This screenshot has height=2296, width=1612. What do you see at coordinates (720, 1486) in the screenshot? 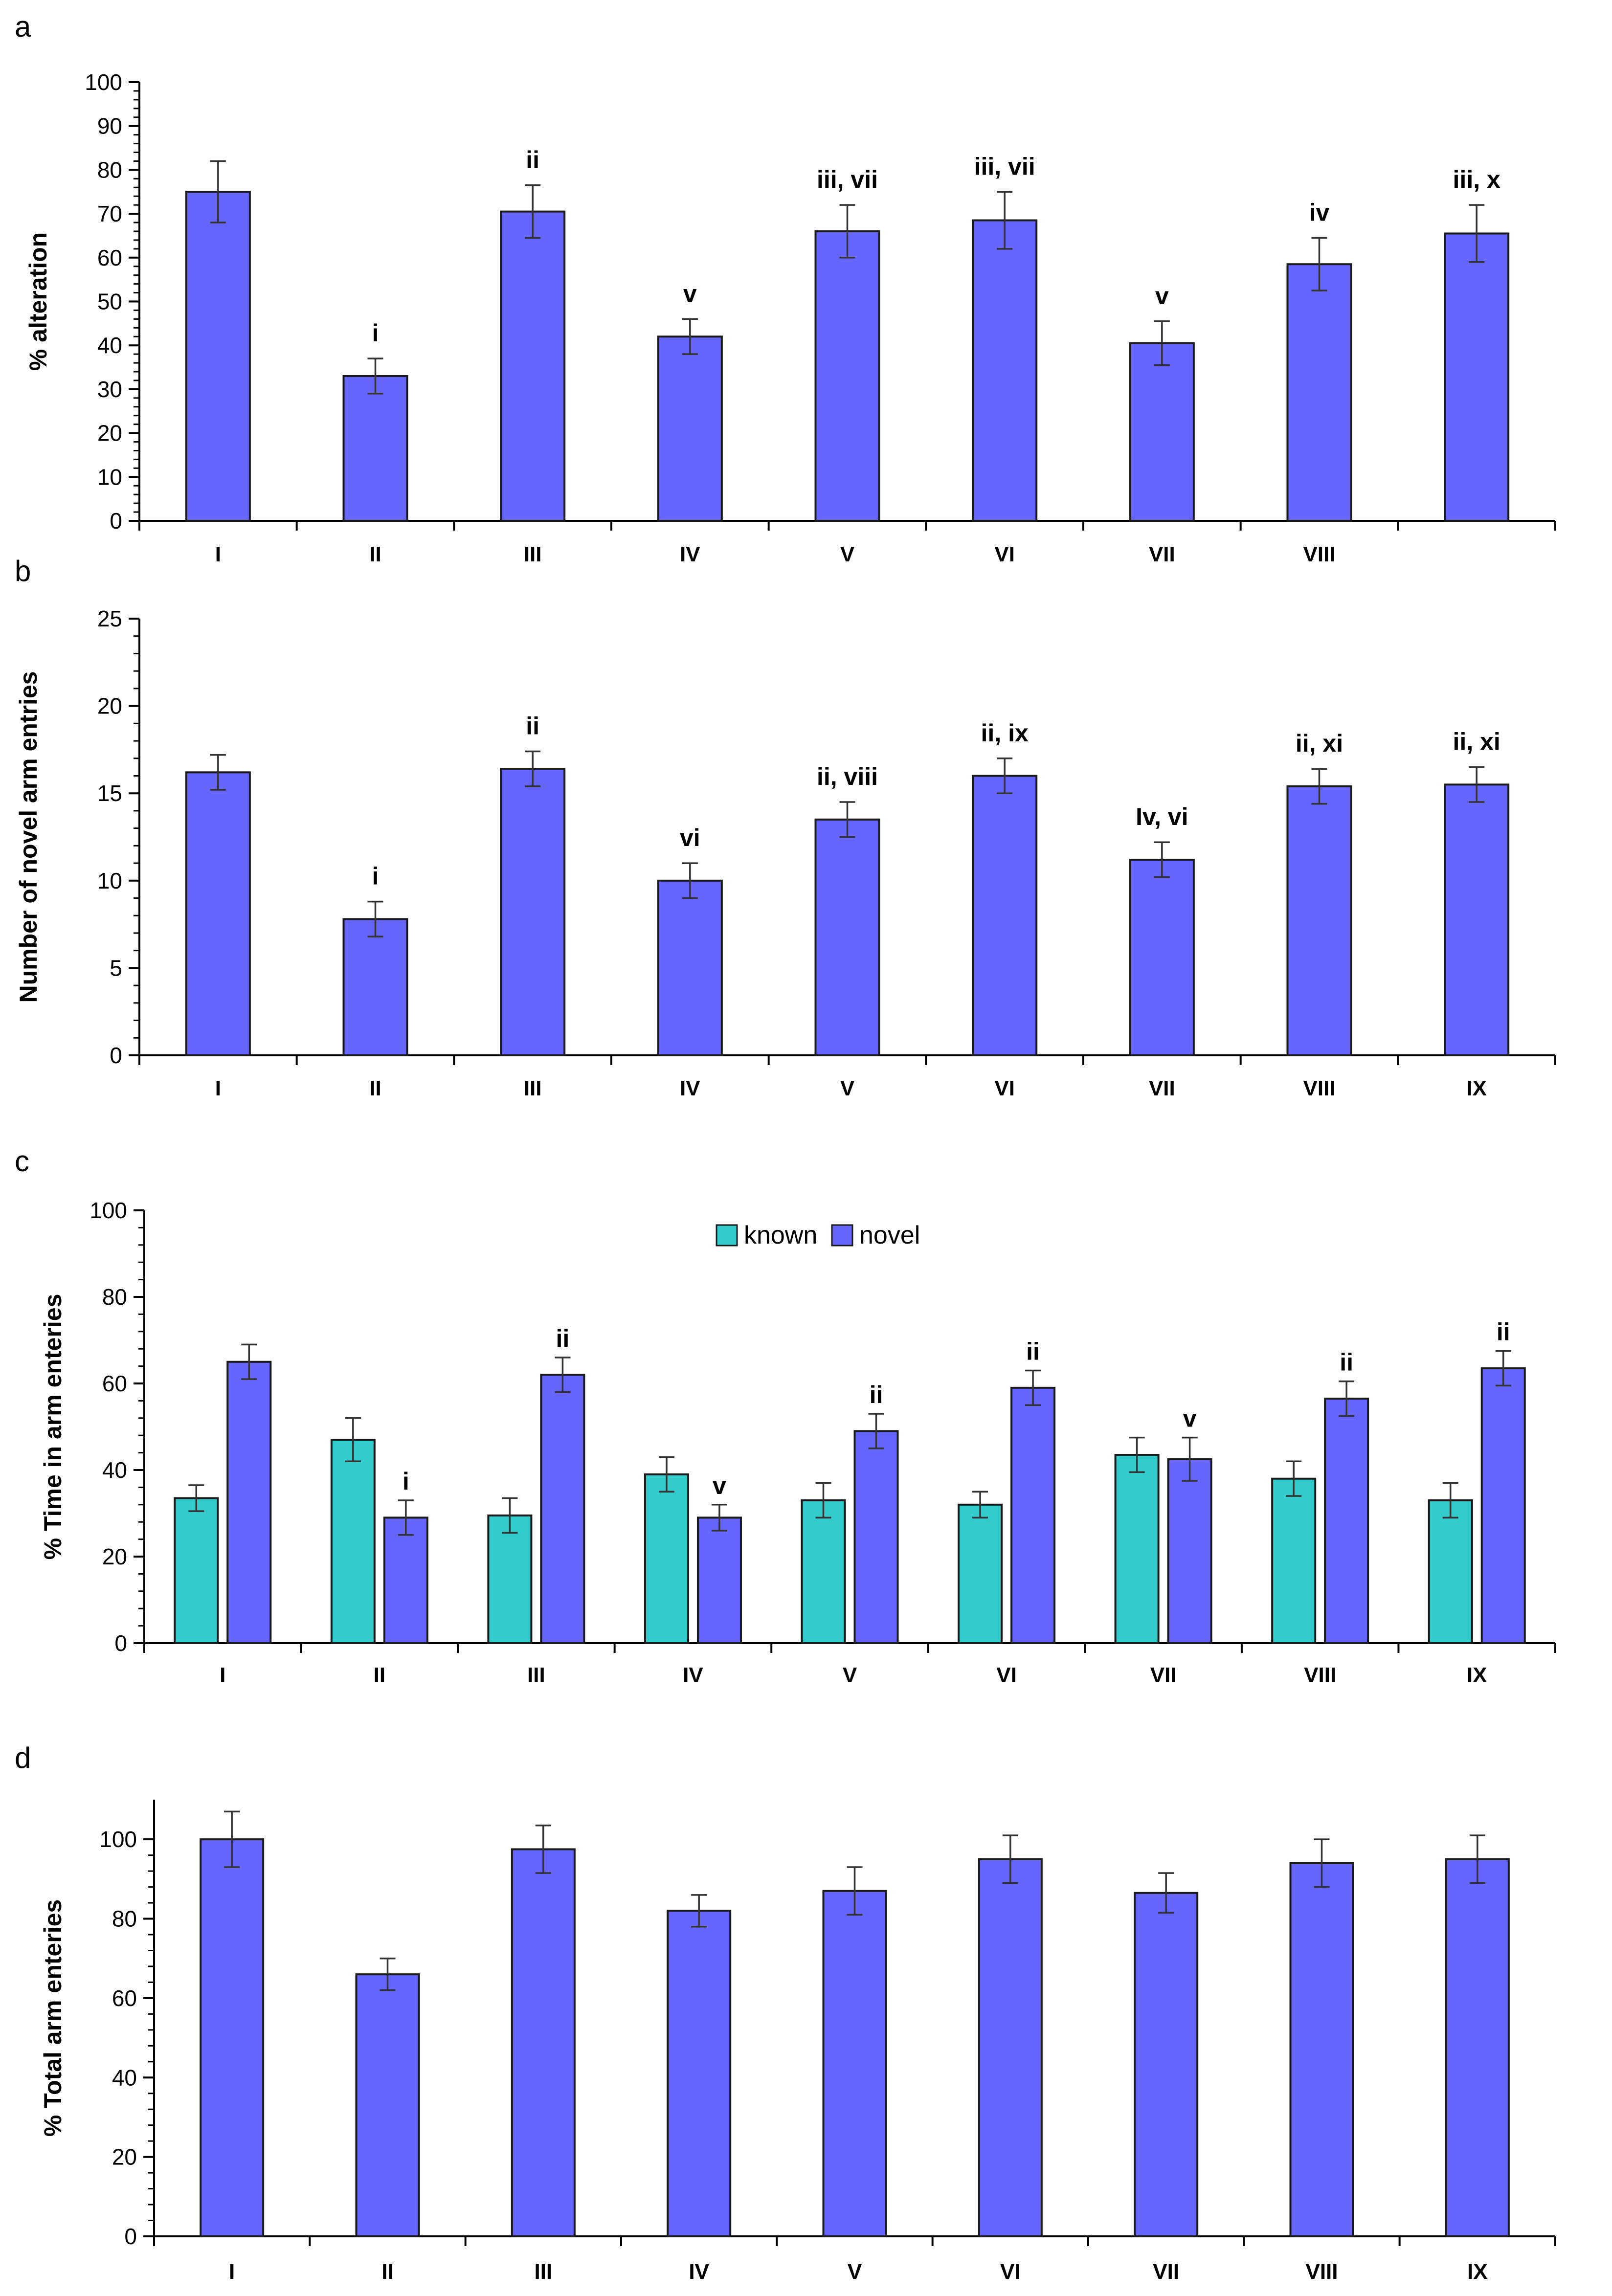
I see `significance-label-c: v` at bounding box center [720, 1486].